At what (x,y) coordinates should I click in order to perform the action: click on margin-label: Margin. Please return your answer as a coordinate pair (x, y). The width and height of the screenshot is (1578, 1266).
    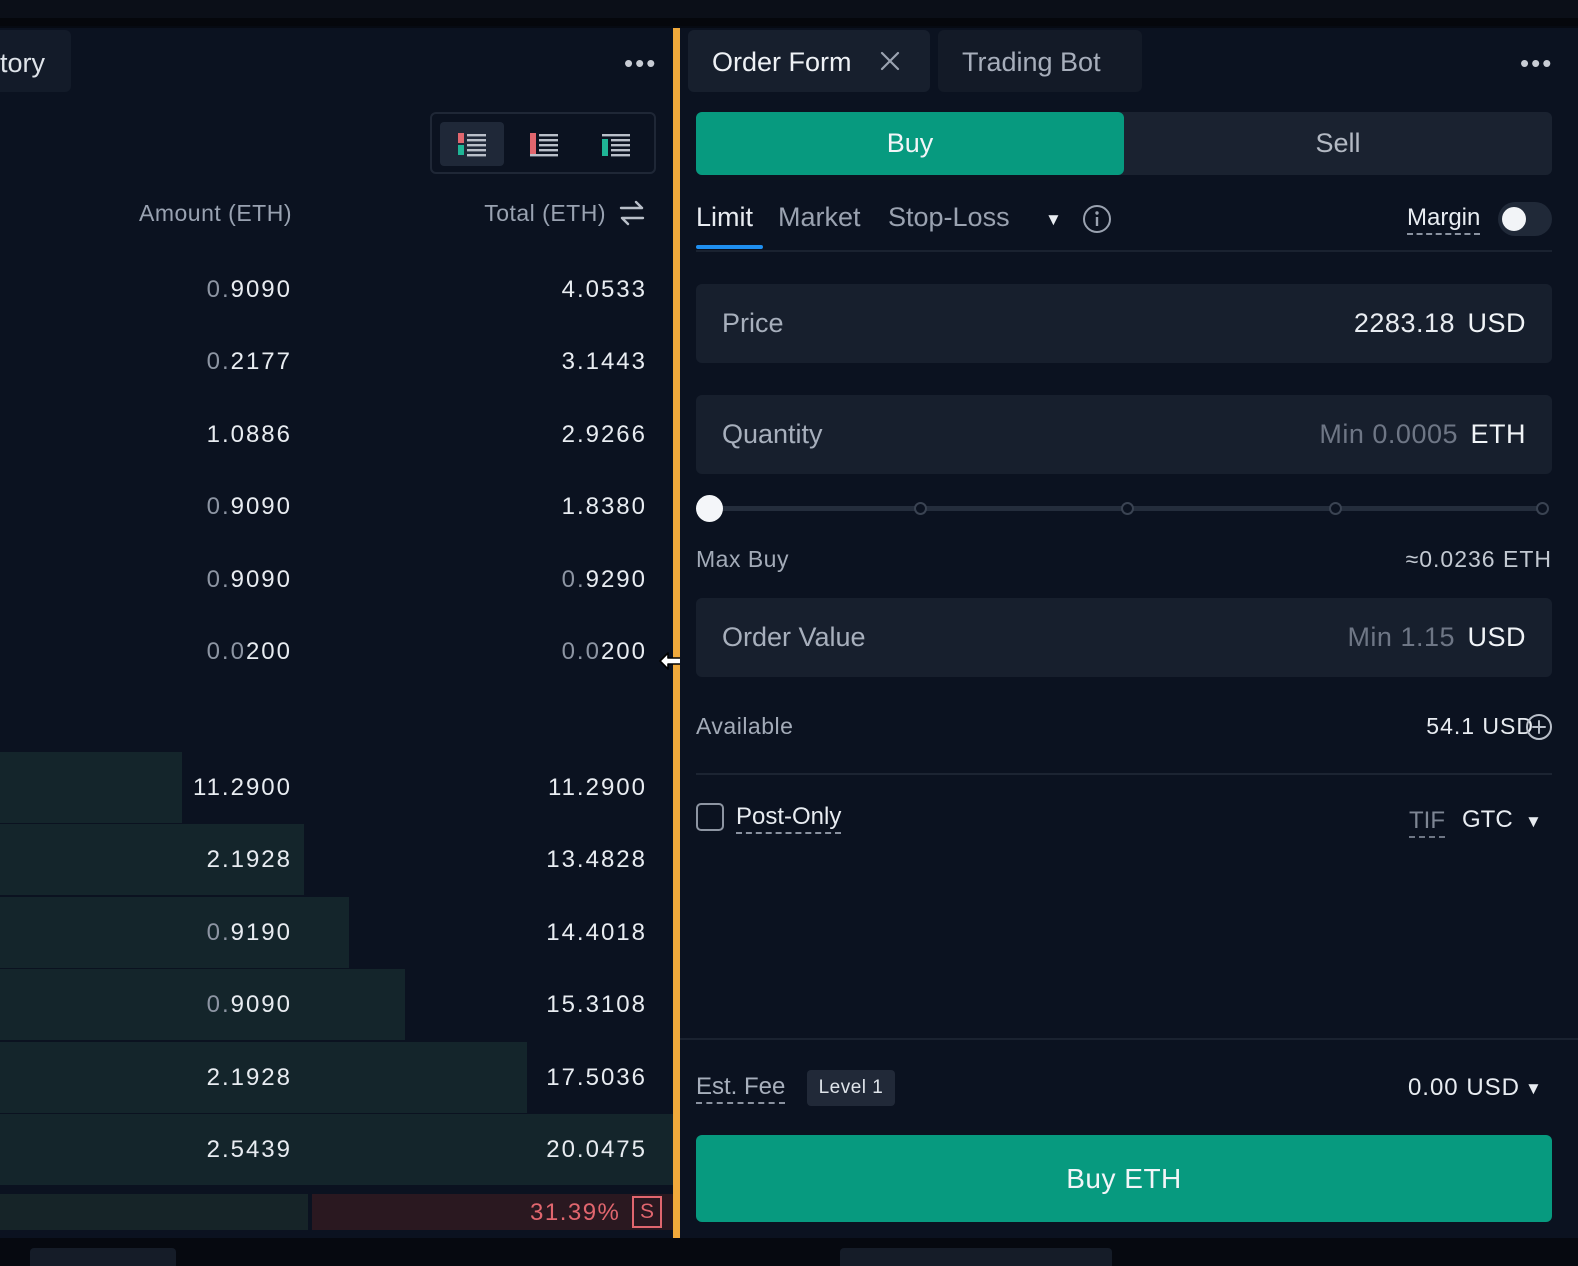
    Looking at the image, I should click on (1444, 219).